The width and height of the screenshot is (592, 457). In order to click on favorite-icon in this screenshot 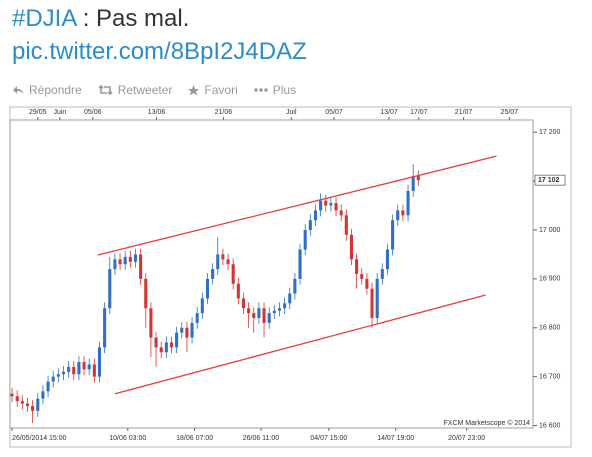, I will do `click(194, 89)`.